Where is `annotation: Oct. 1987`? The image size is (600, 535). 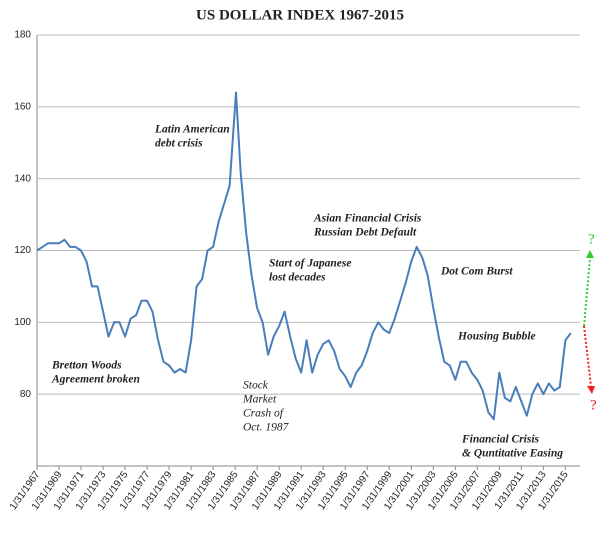 annotation: Oct. 1987 is located at coordinates (266, 428).